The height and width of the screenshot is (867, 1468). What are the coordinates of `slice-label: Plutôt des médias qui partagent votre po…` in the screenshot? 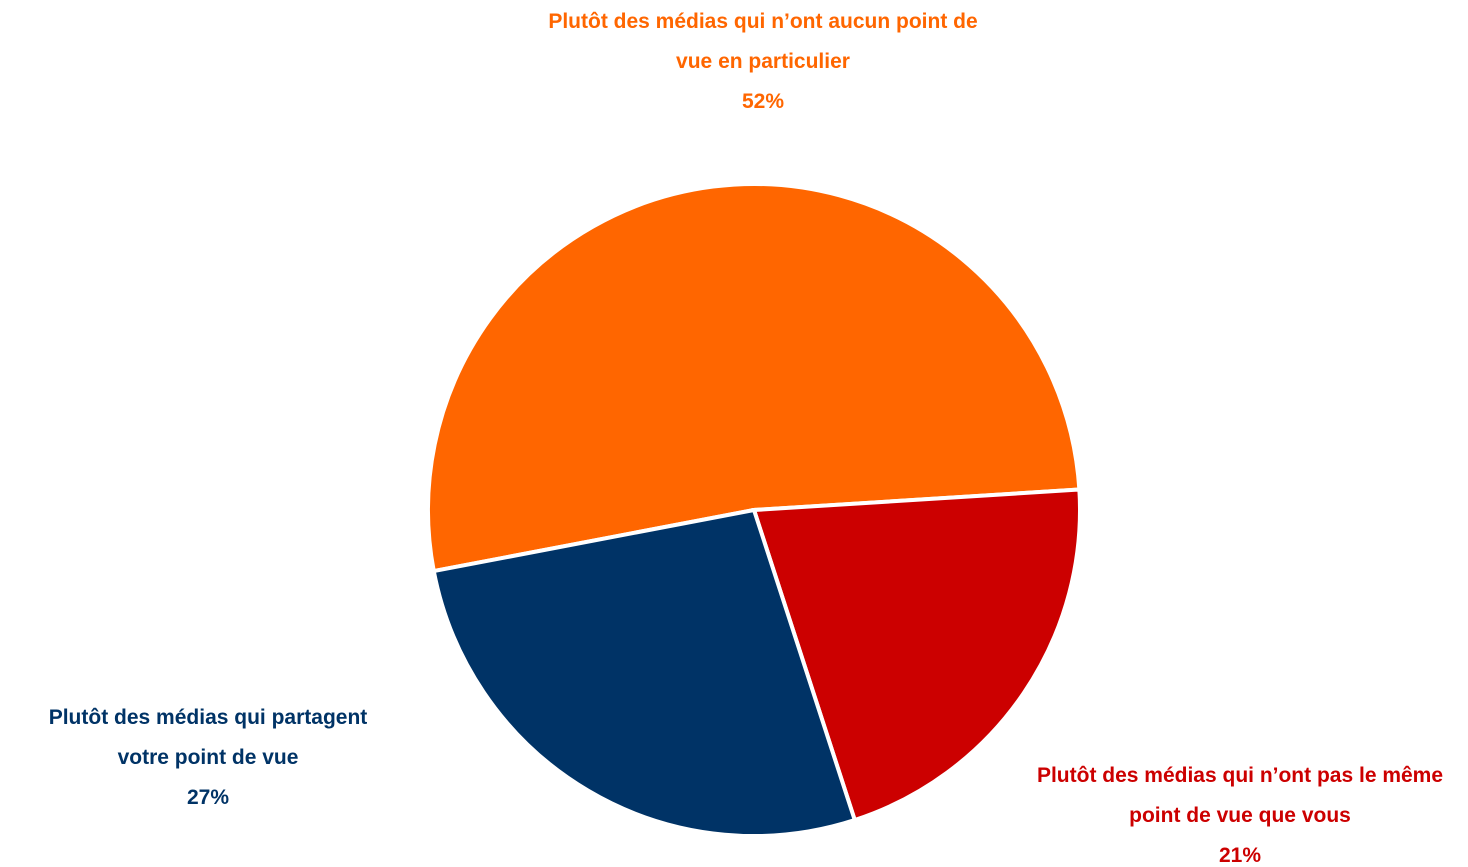 It's located at (208, 758).